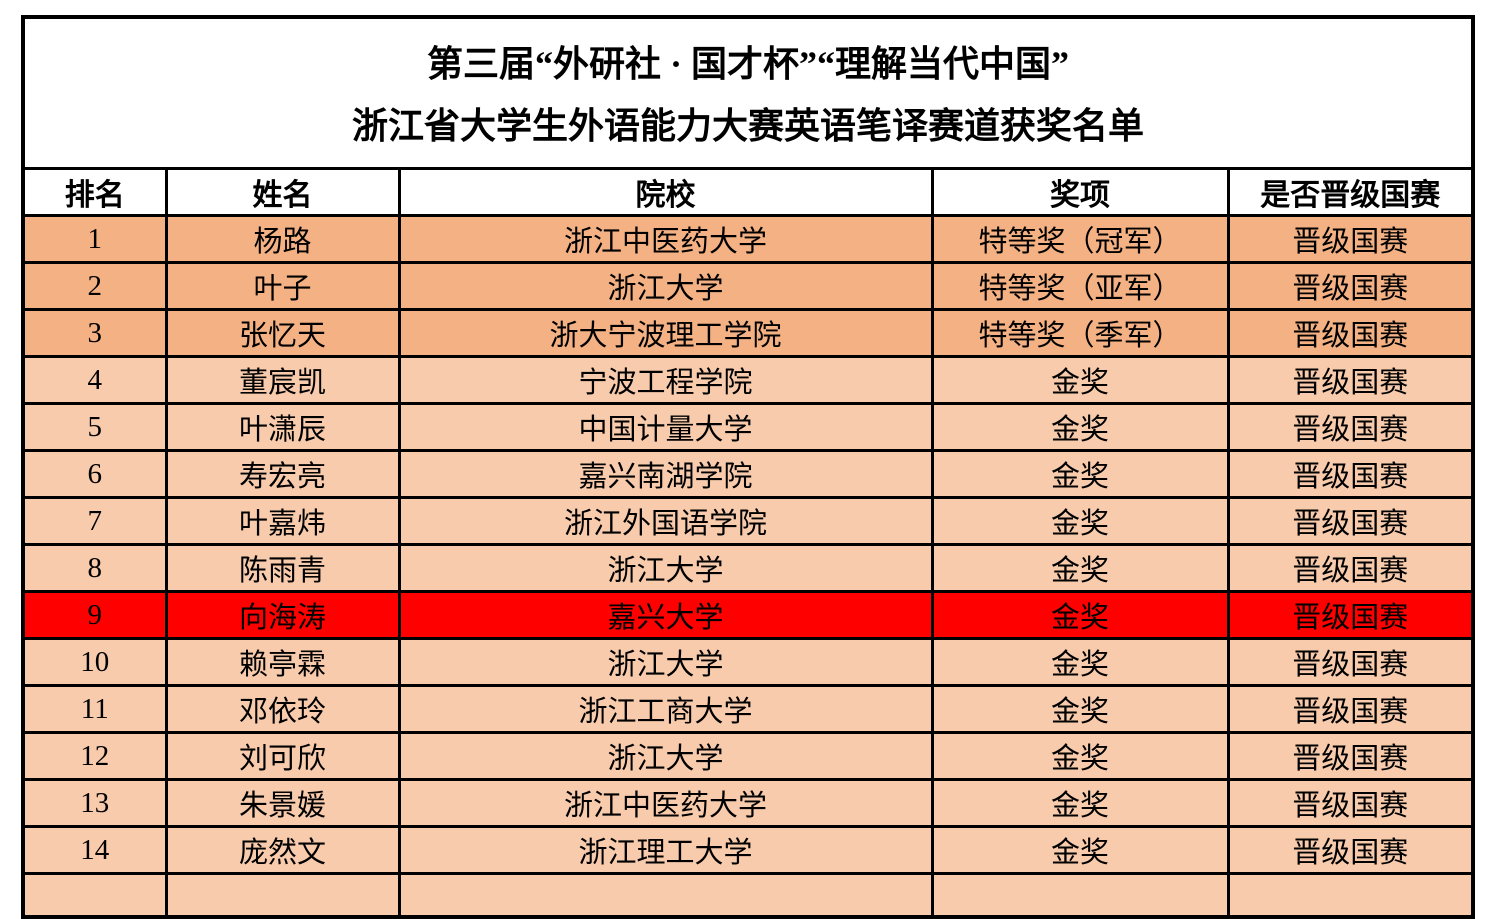 This screenshot has height=919, width=1488. Describe the element at coordinates (94, 662) in the screenshot. I see `rank-cell: 10` at that location.